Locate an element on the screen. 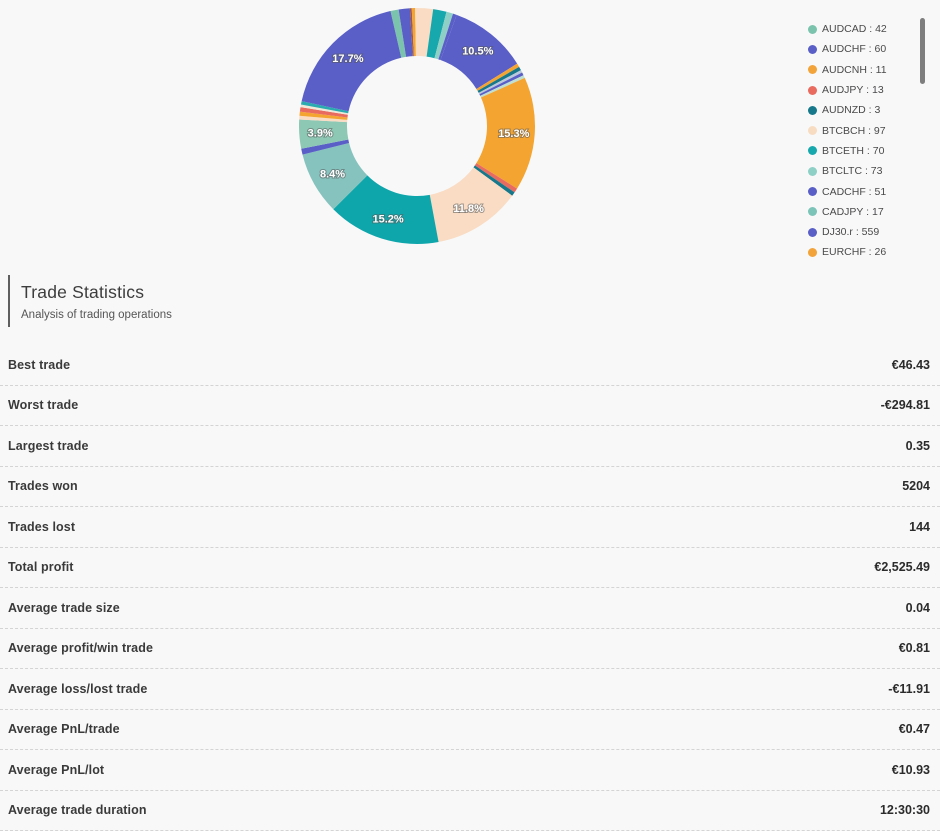 The height and width of the screenshot is (831, 940). slice-percent-label: 10.5% is located at coordinates (477, 52).